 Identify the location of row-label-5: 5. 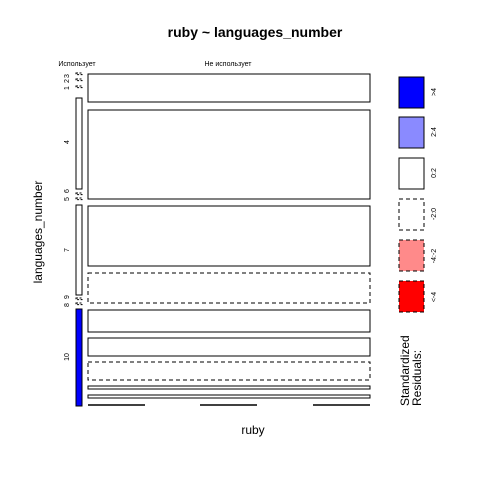
(67, 199).